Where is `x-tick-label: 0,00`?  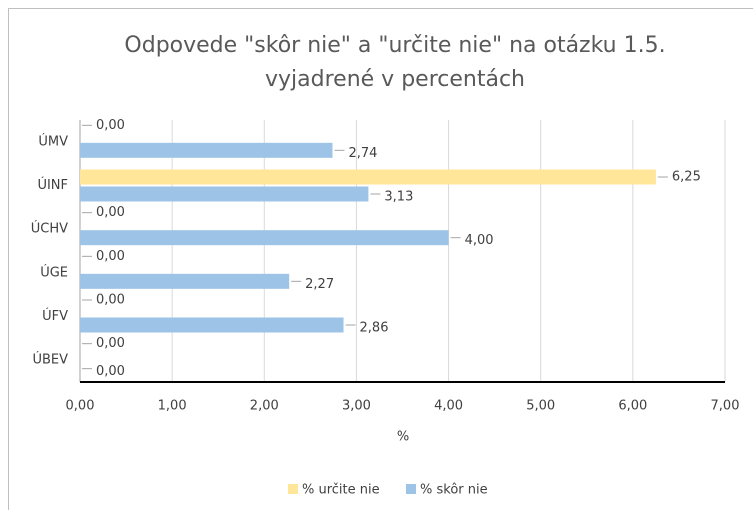 x-tick-label: 0,00 is located at coordinates (80, 406).